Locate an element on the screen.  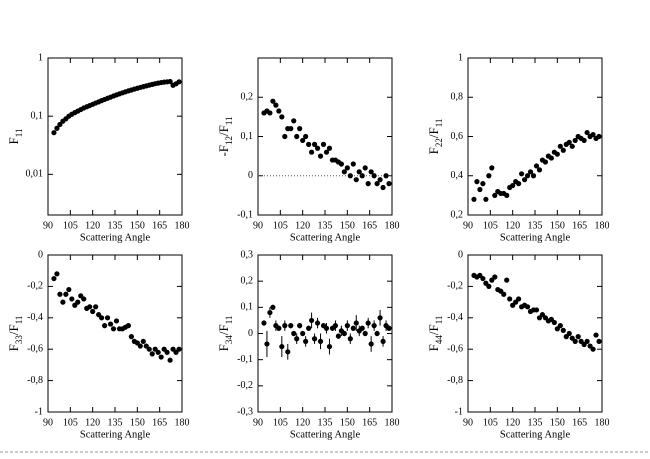
y-axis-label: F34/F11 is located at coordinates (225, 334).